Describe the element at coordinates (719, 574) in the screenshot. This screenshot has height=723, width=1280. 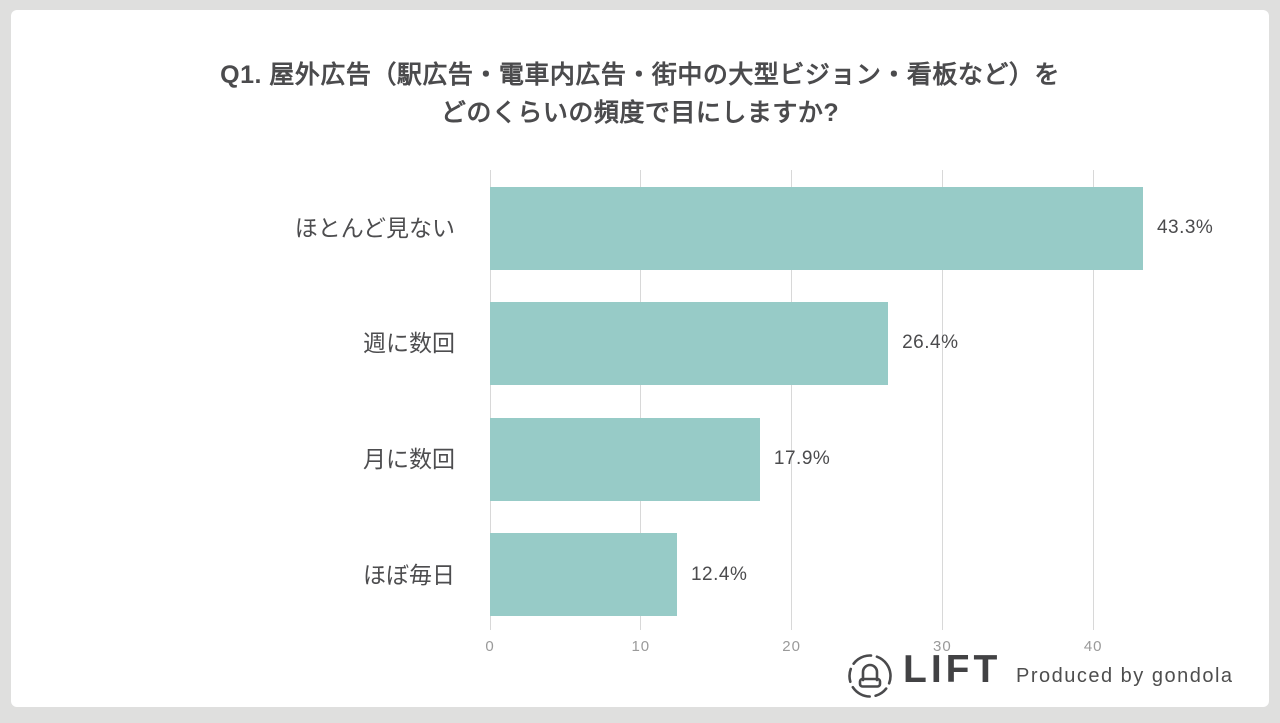
I see `value-label: 12.4%` at that location.